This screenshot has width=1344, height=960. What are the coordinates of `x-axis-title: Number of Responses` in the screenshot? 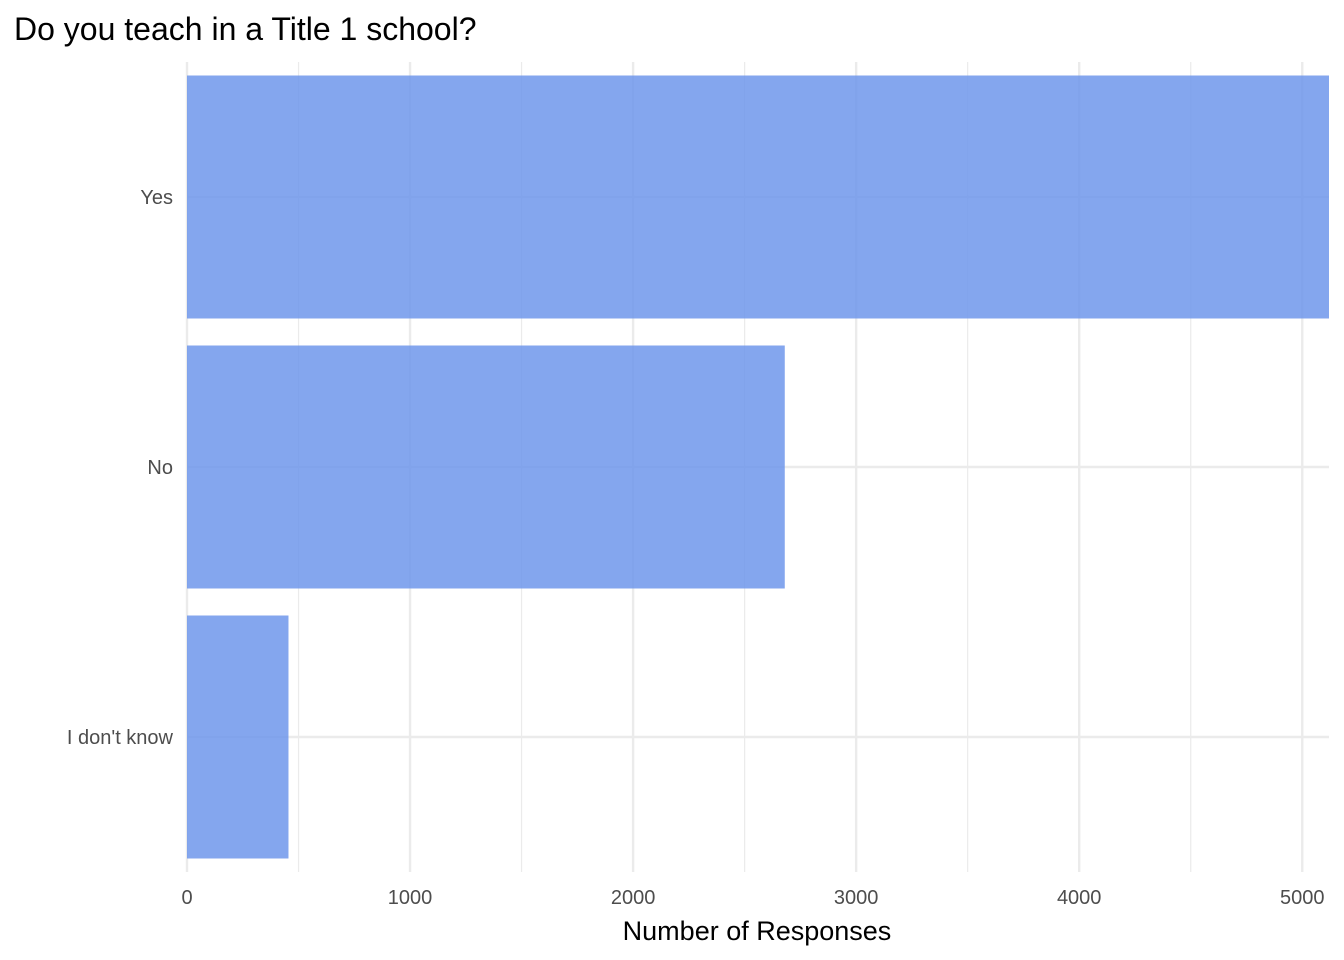 It's located at (757, 931).